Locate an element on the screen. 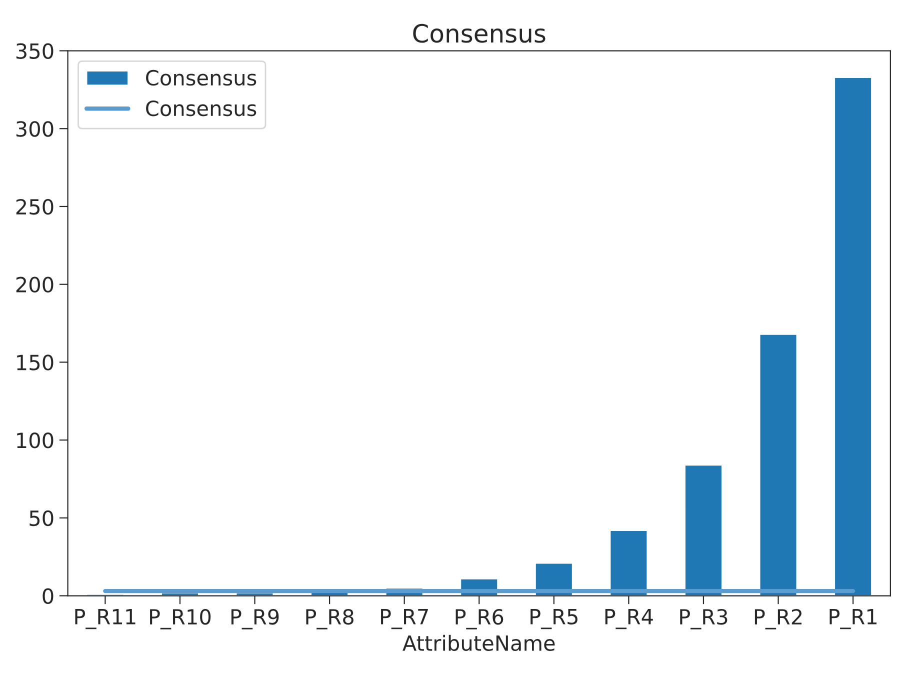 This screenshot has height=677, width=904. x-tick-label: P_R1 is located at coordinates (853, 619).